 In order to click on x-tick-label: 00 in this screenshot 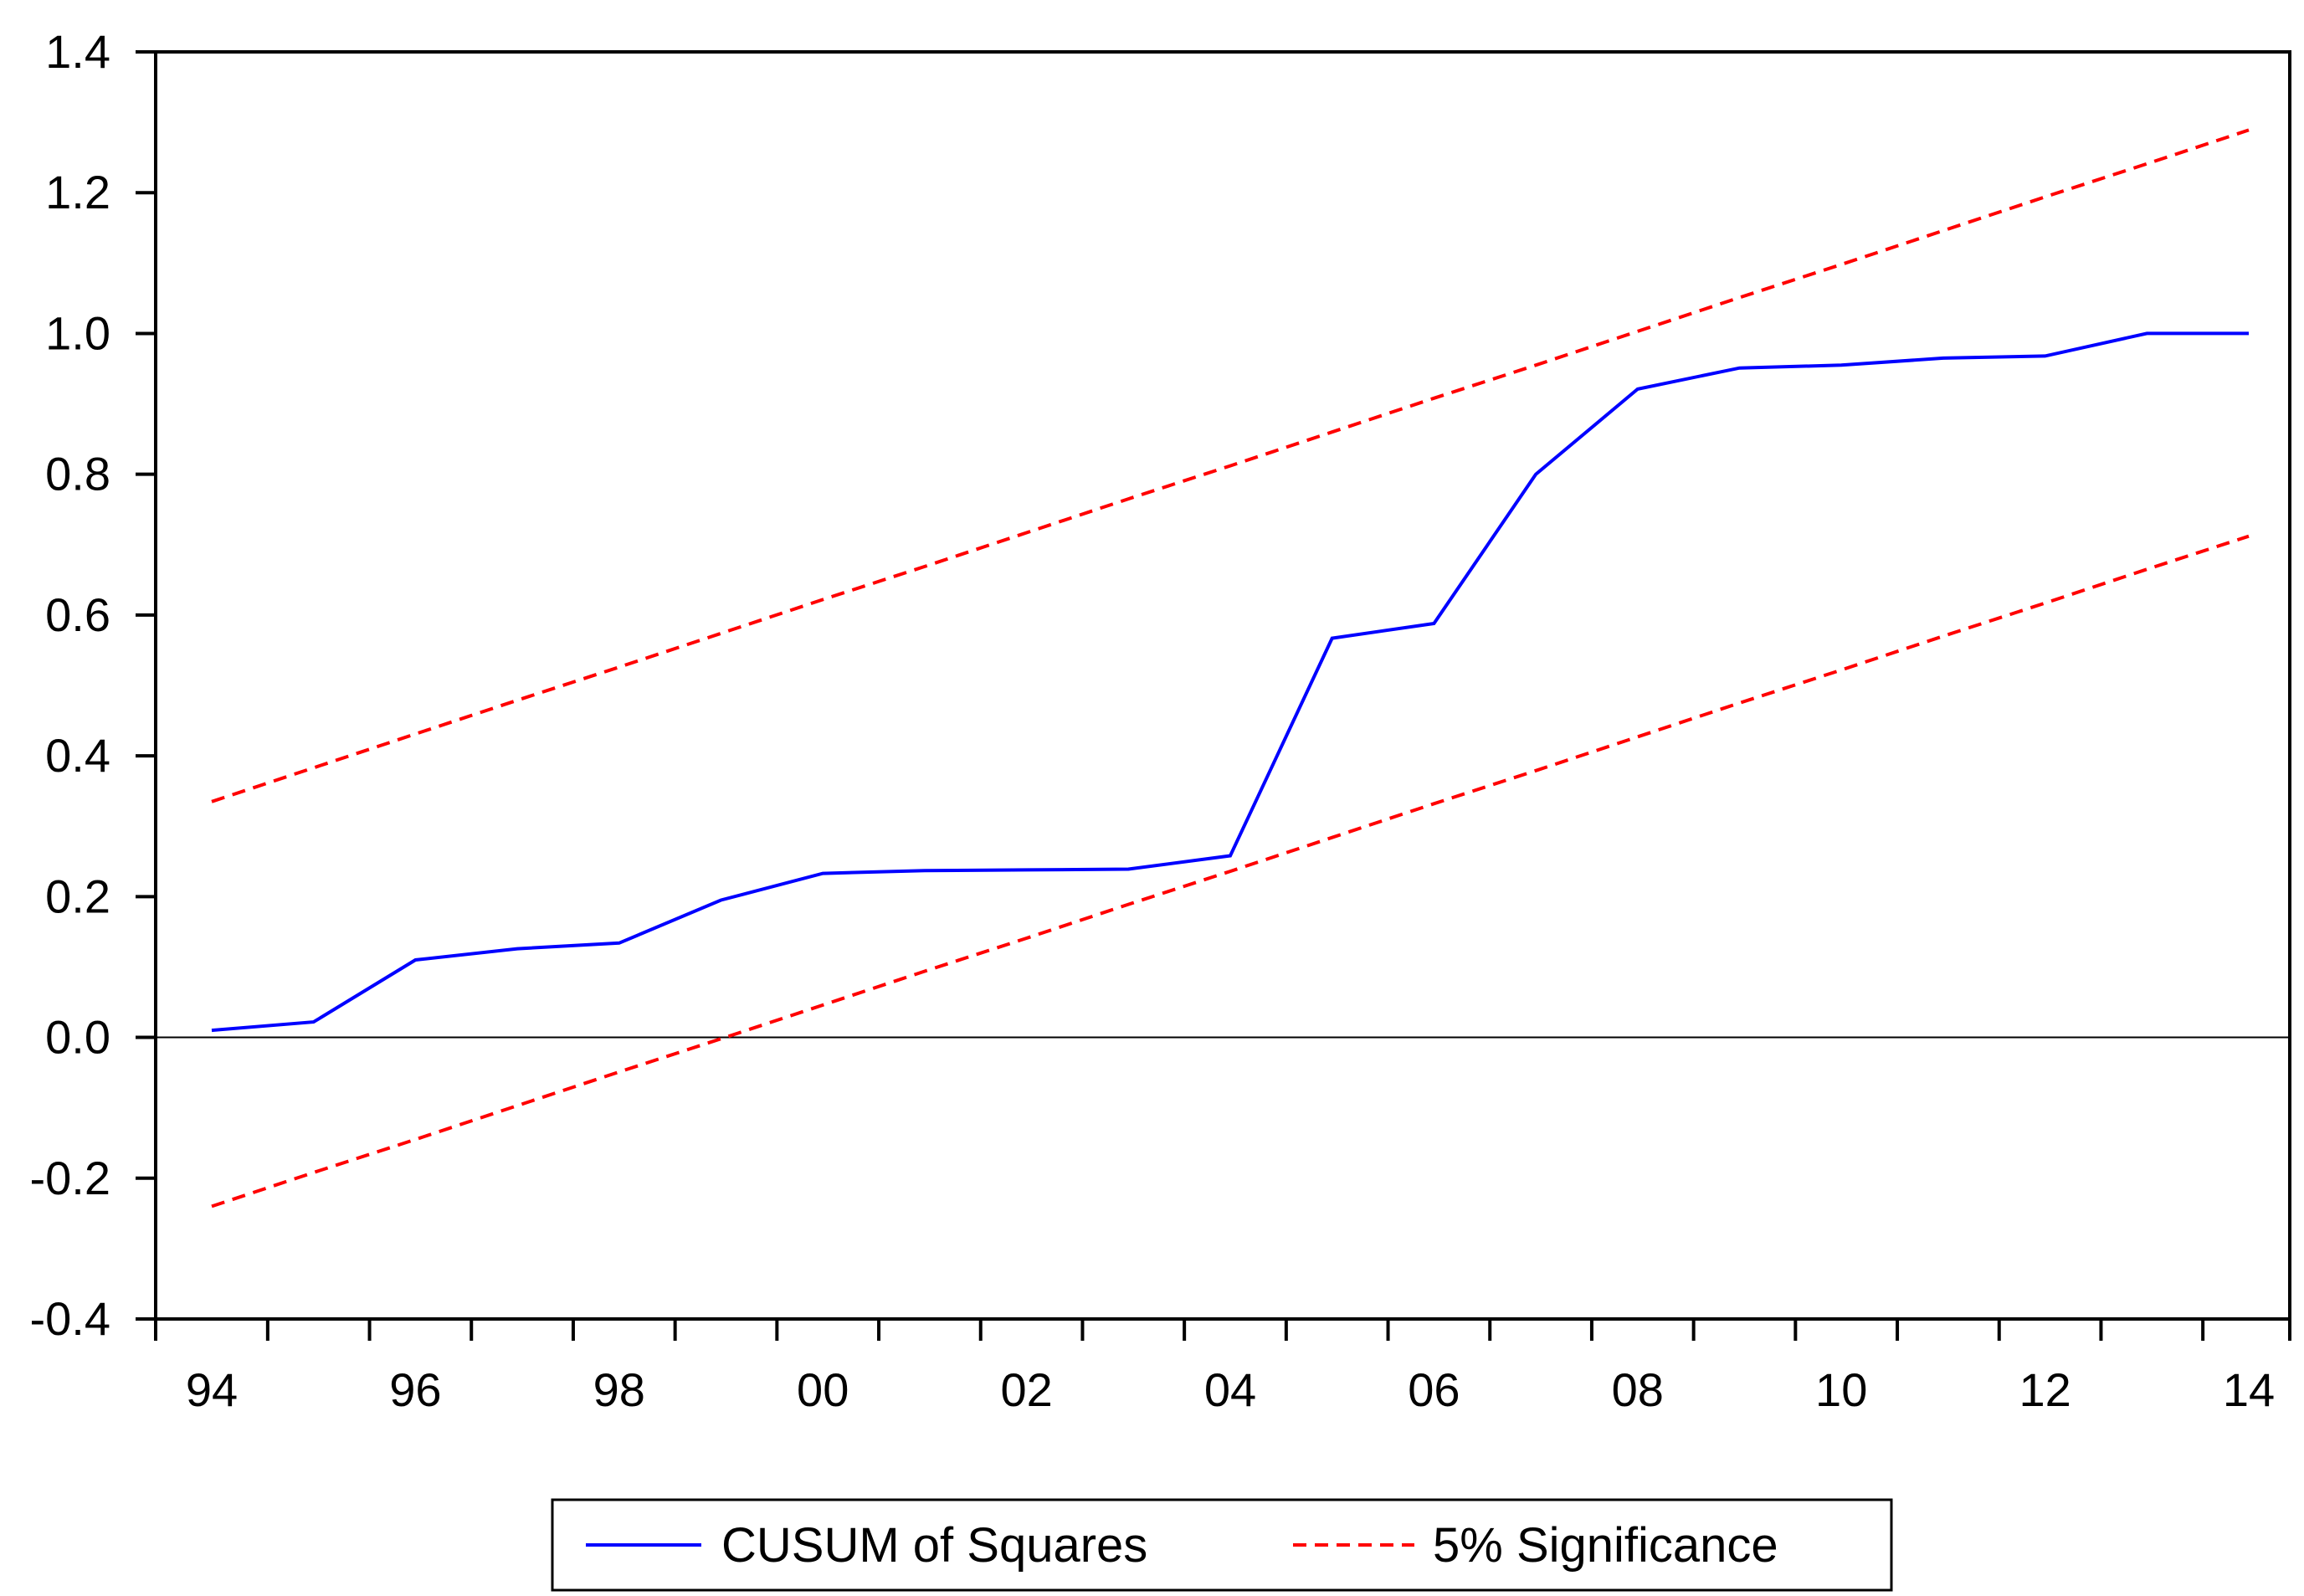, I will do `click(823, 1389)`.